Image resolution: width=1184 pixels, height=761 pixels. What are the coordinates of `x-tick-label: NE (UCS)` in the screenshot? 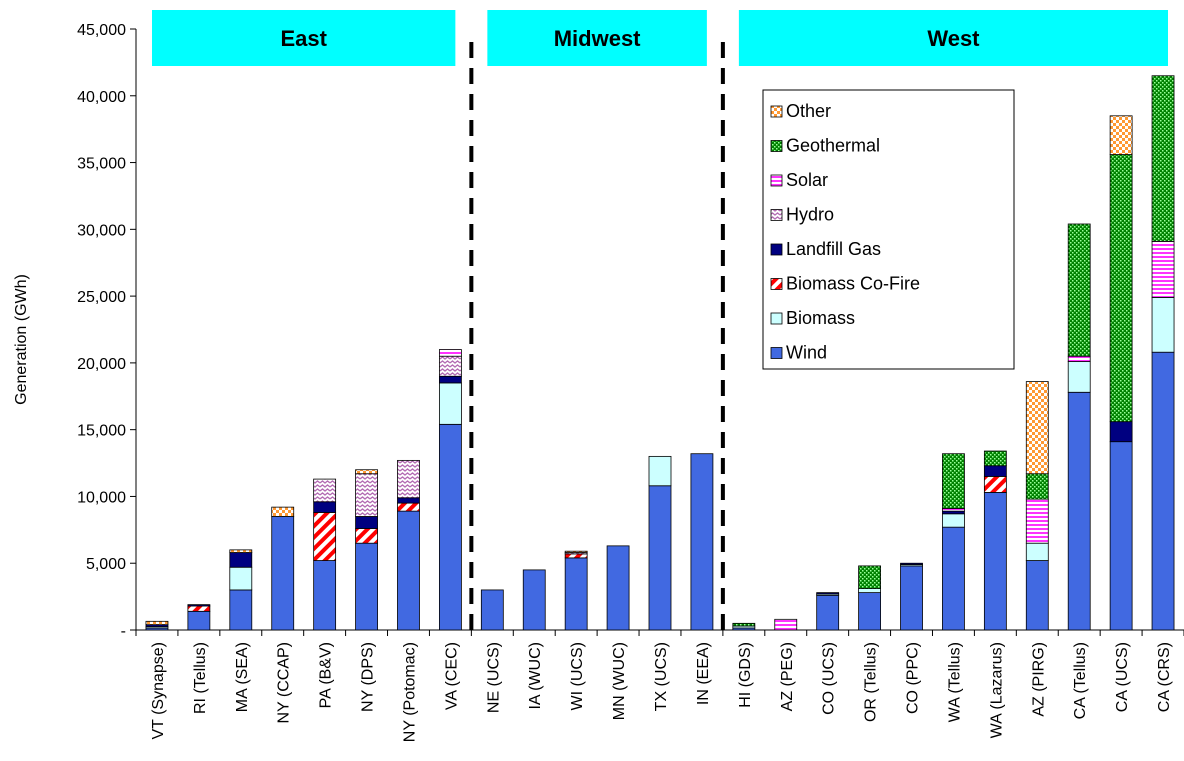 It's located at (493, 677).